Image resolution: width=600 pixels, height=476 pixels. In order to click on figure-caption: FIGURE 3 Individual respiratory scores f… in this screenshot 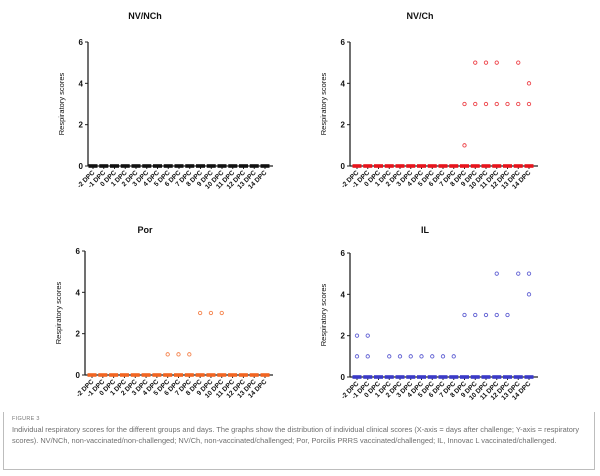, I will do `click(299, 441)`.